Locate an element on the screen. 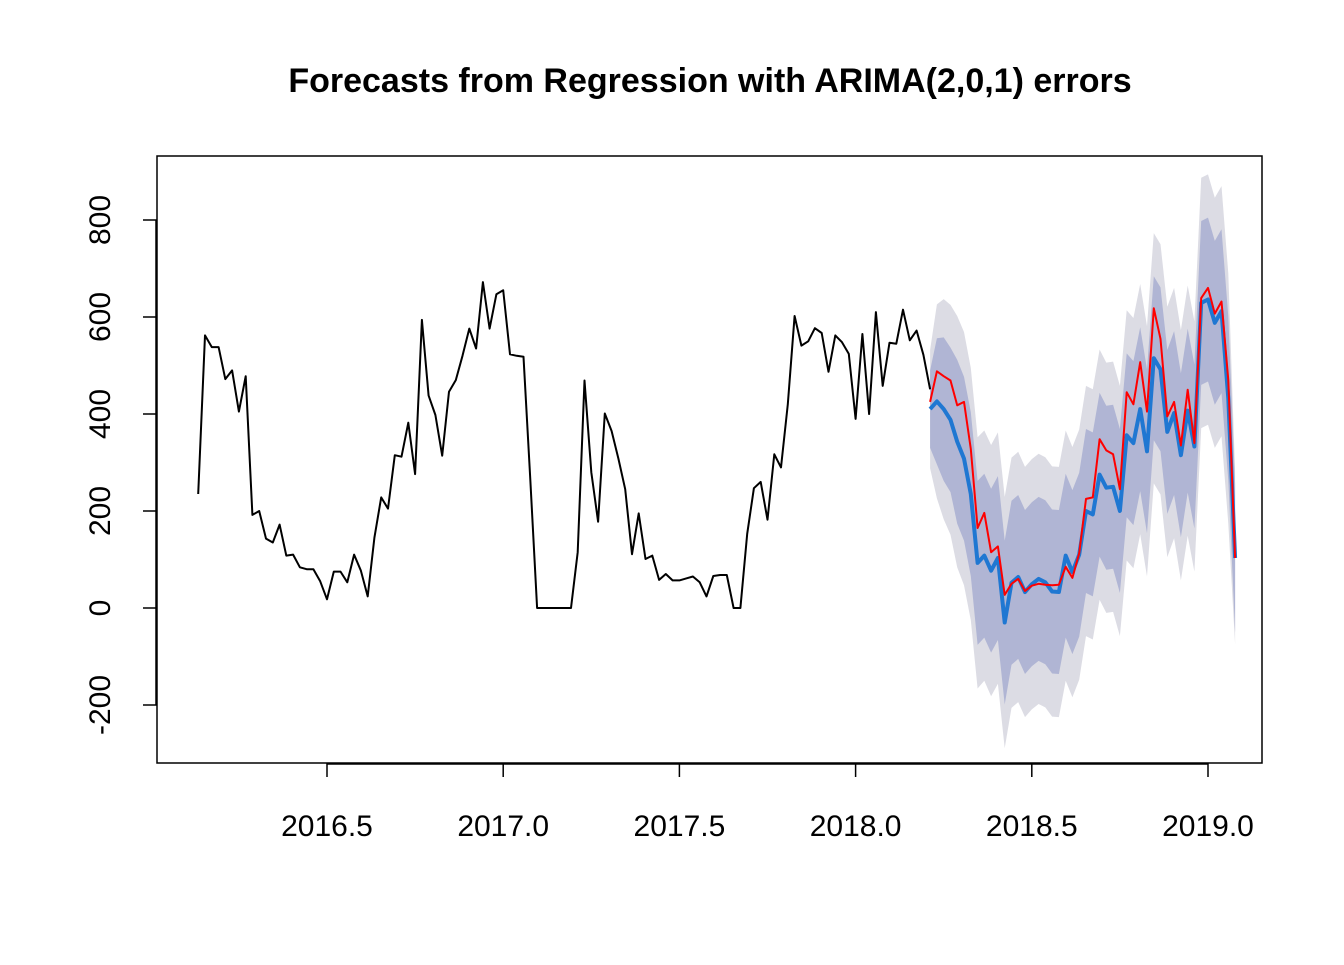 The height and width of the screenshot is (965, 1344). y-tick-label: -200 is located at coordinates (100, 705).